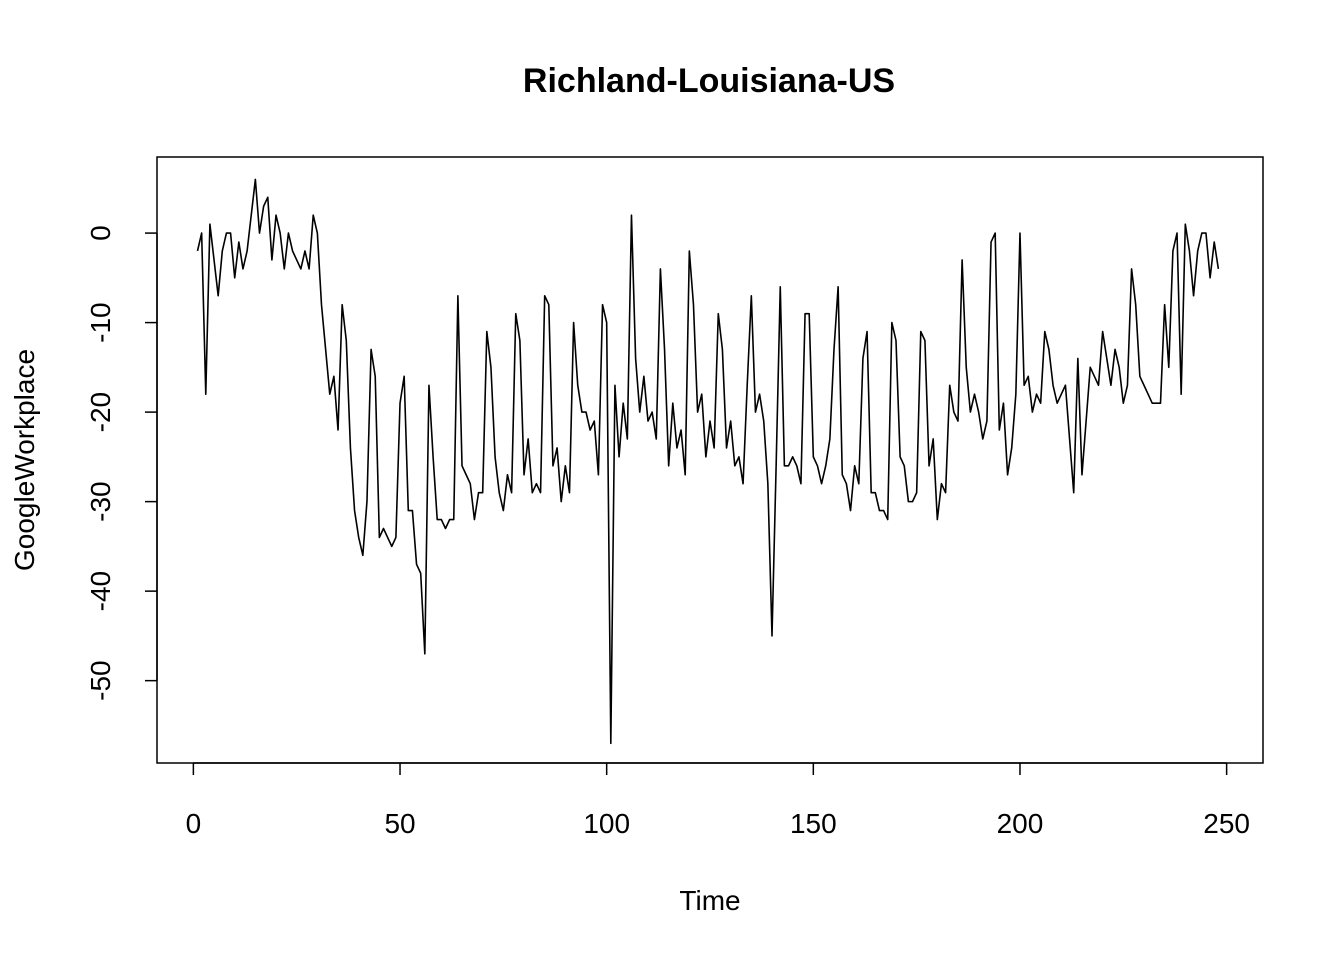 Image resolution: width=1344 pixels, height=960 pixels. I want to click on y-tick-label: -50, so click(100, 680).